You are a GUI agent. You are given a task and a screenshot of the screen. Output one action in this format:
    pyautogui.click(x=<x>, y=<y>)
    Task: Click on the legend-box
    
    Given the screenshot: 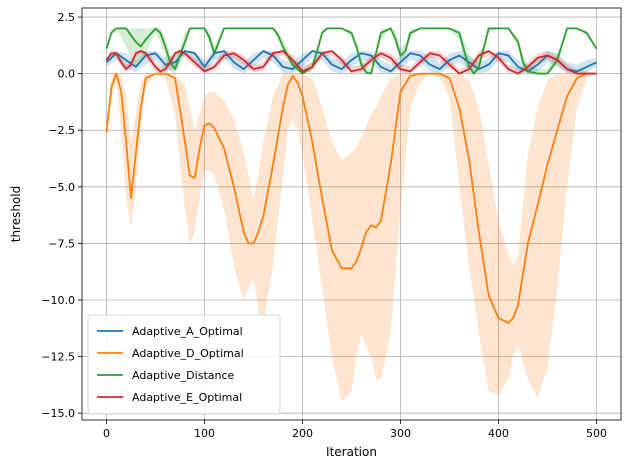 What is the action you would take?
    pyautogui.click(x=184, y=364)
    